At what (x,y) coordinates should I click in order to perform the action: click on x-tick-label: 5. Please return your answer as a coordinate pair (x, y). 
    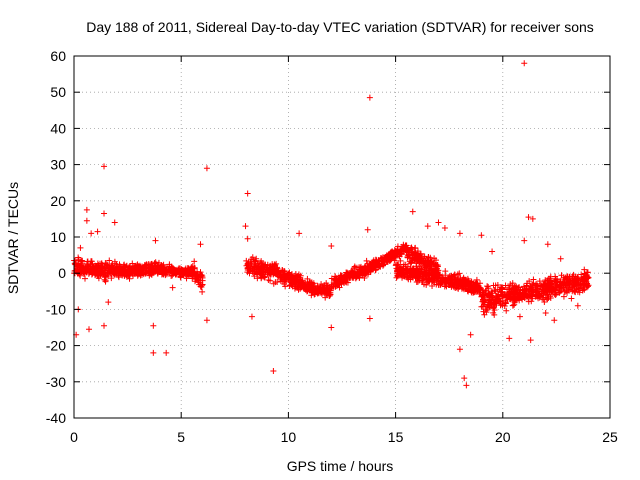
    Looking at the image, I should click on (181, 437).